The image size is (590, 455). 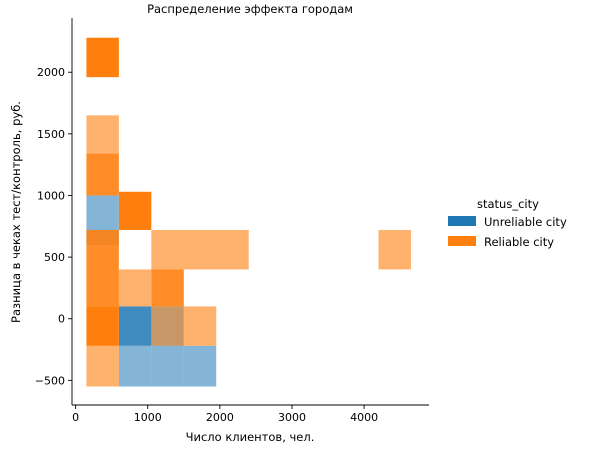 What do you see at coordinates (525, 222) in the screenshot?
I see `legend-label-unreliable: Unreliable city` at bounding box center [525, 222].